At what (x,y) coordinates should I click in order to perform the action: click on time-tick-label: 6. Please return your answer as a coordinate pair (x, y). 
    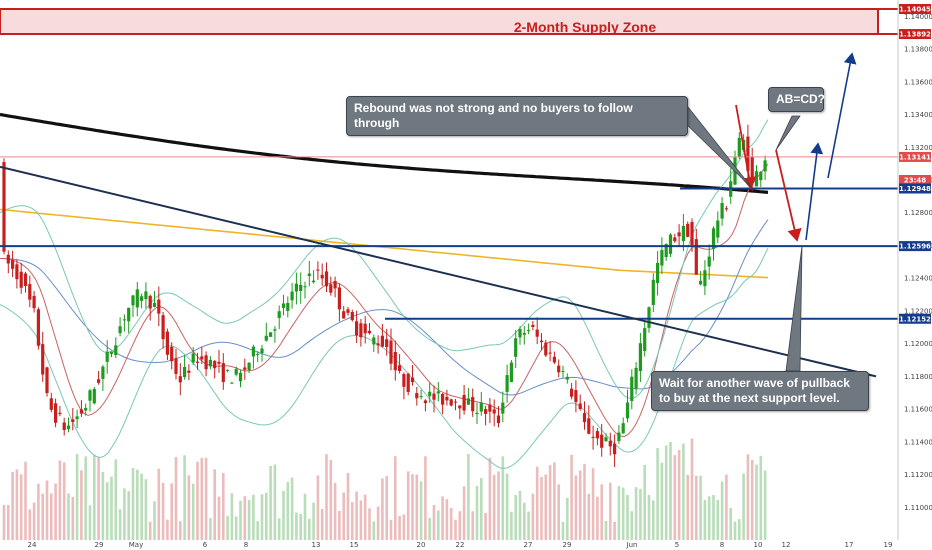
    Looking at the image, I should click on (205, 545).